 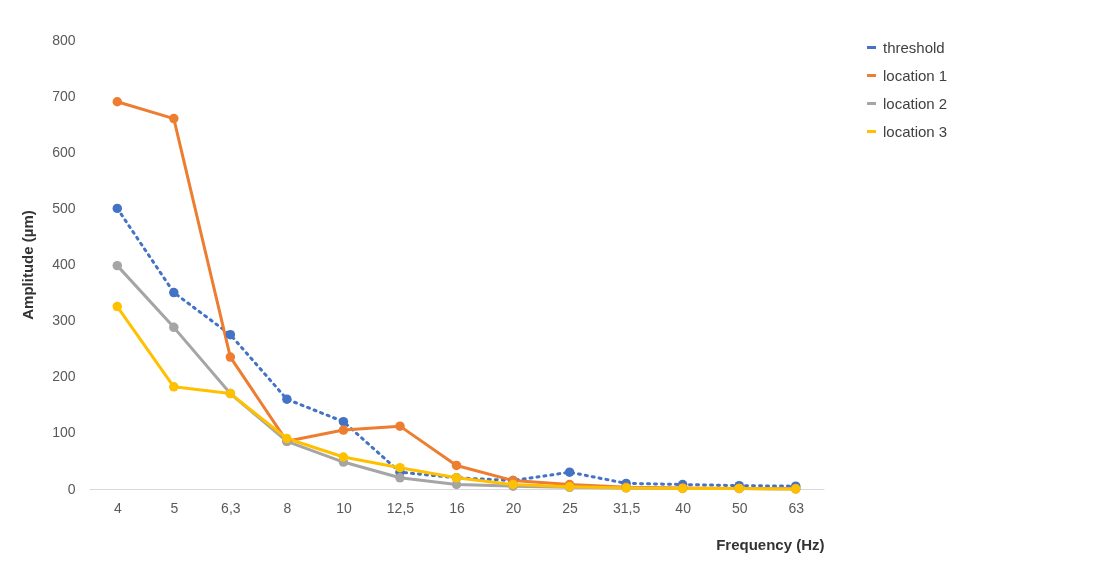 I want to click on y-tick-label: 500, so click(x=64, y=207).